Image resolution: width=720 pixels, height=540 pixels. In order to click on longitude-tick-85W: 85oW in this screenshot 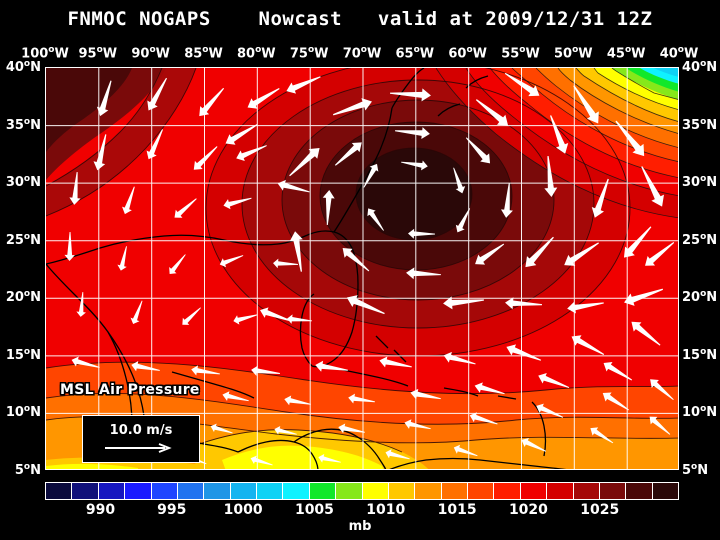, I will do `click(203, 53)`.